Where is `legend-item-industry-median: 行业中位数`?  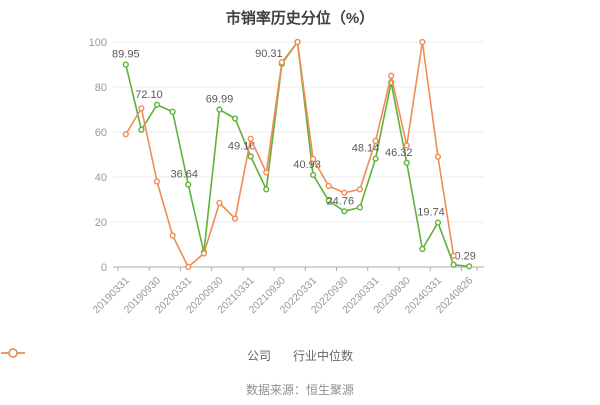 legend-item-industry-median: 行业中位数 is located at coordinates (177, 355).